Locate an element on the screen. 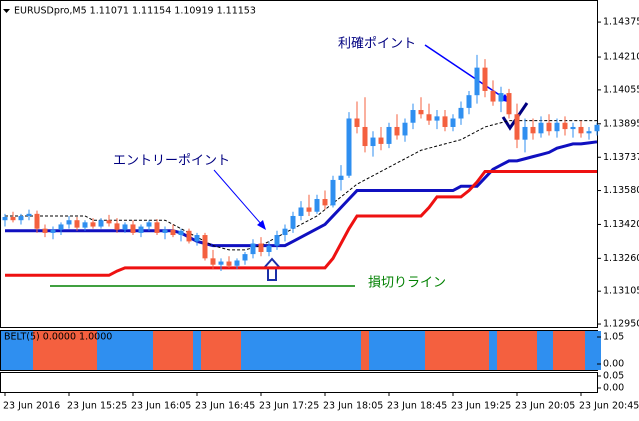 This screenshot has height=421, width=639. x-tick-label: 23 Jun 19:25 is located at coordinates (481, 406).